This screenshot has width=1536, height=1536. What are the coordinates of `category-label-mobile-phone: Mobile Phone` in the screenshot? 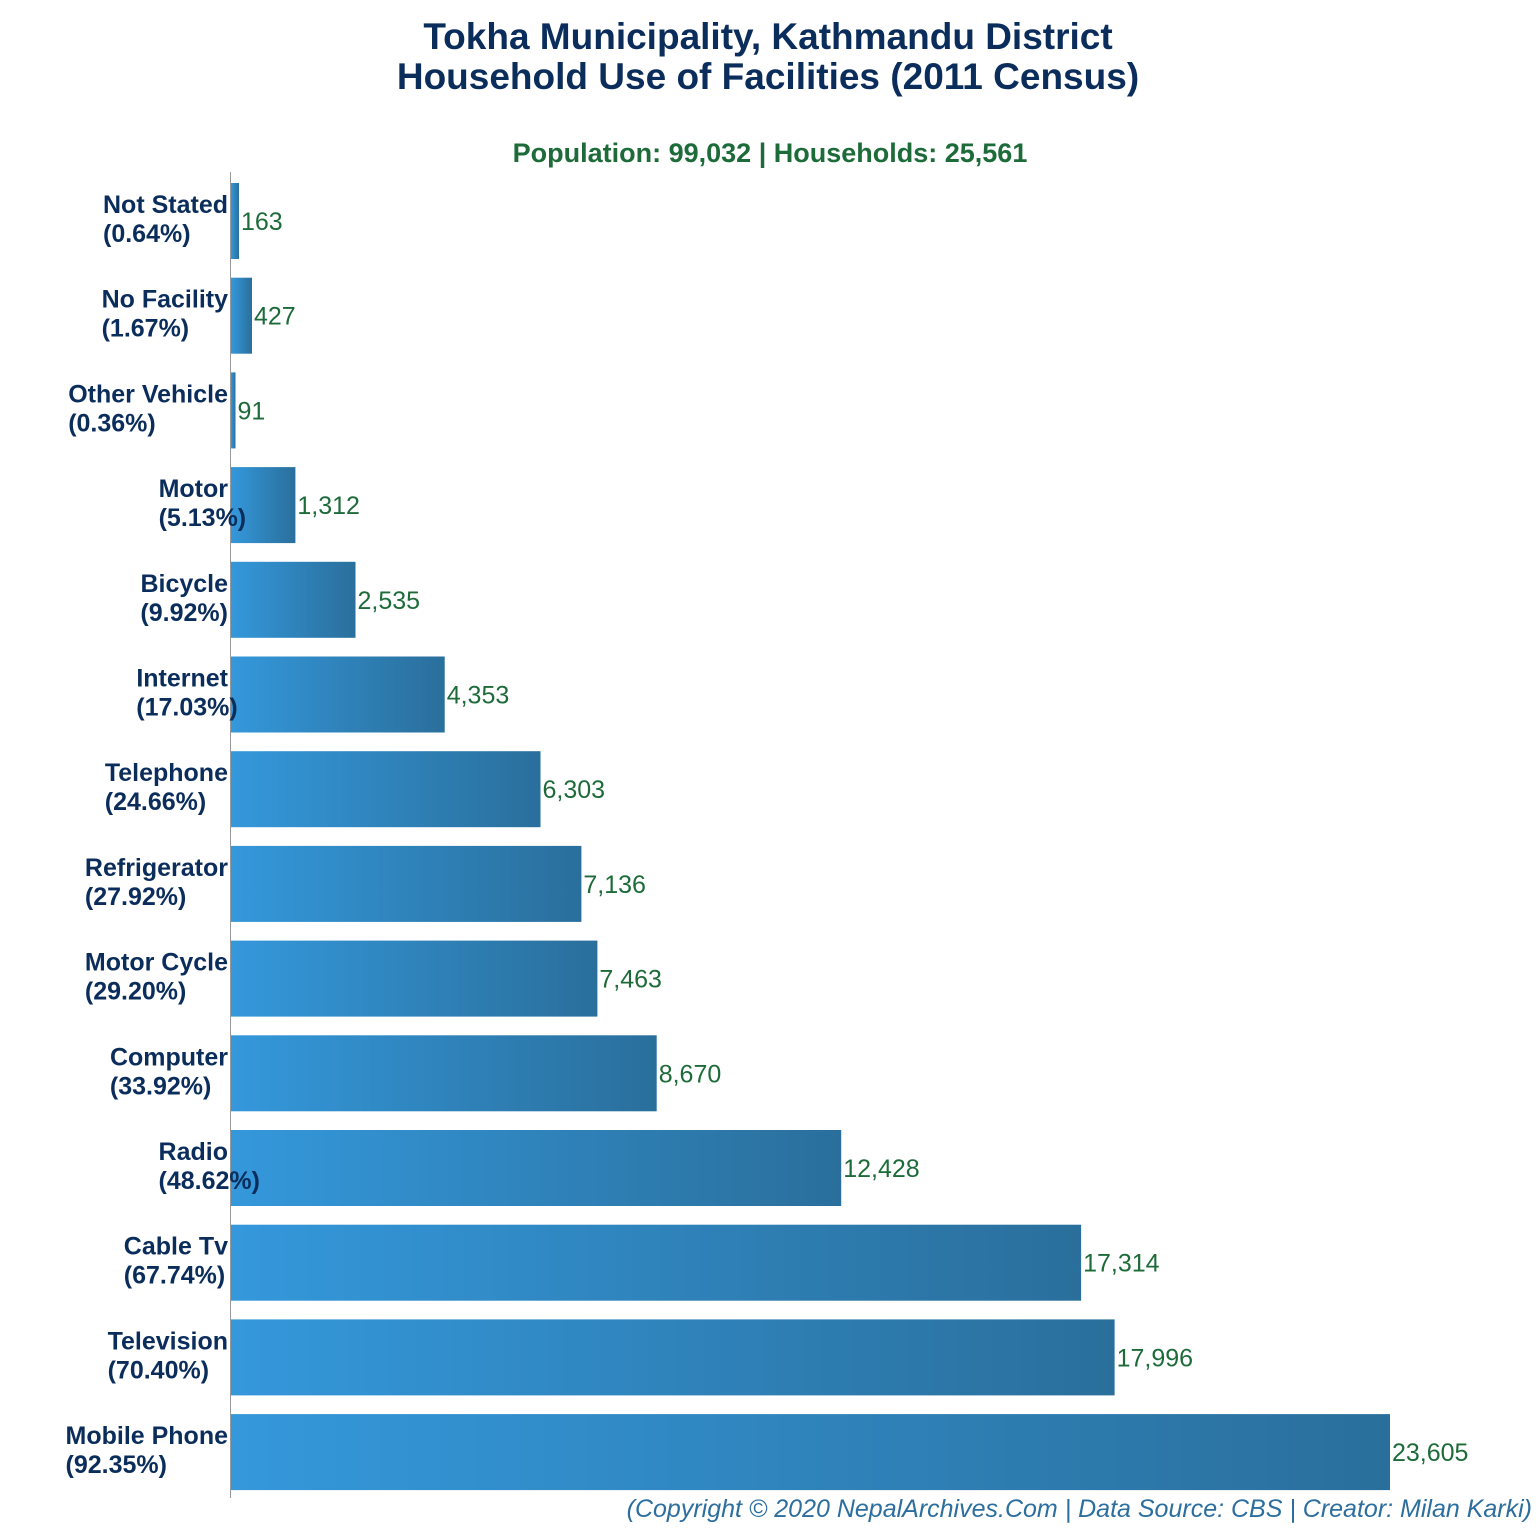 It's located at (147, 1436).